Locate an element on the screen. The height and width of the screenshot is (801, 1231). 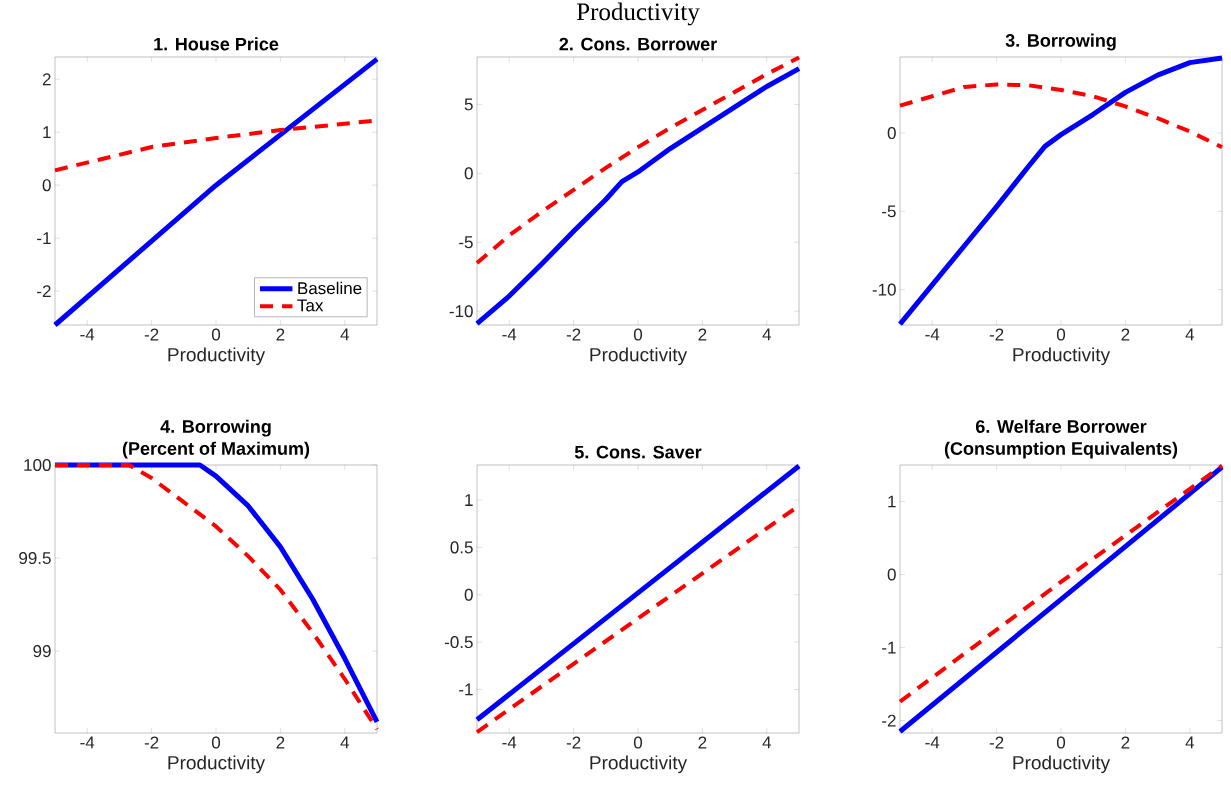
line-series is located at coordinates (1061, 116).